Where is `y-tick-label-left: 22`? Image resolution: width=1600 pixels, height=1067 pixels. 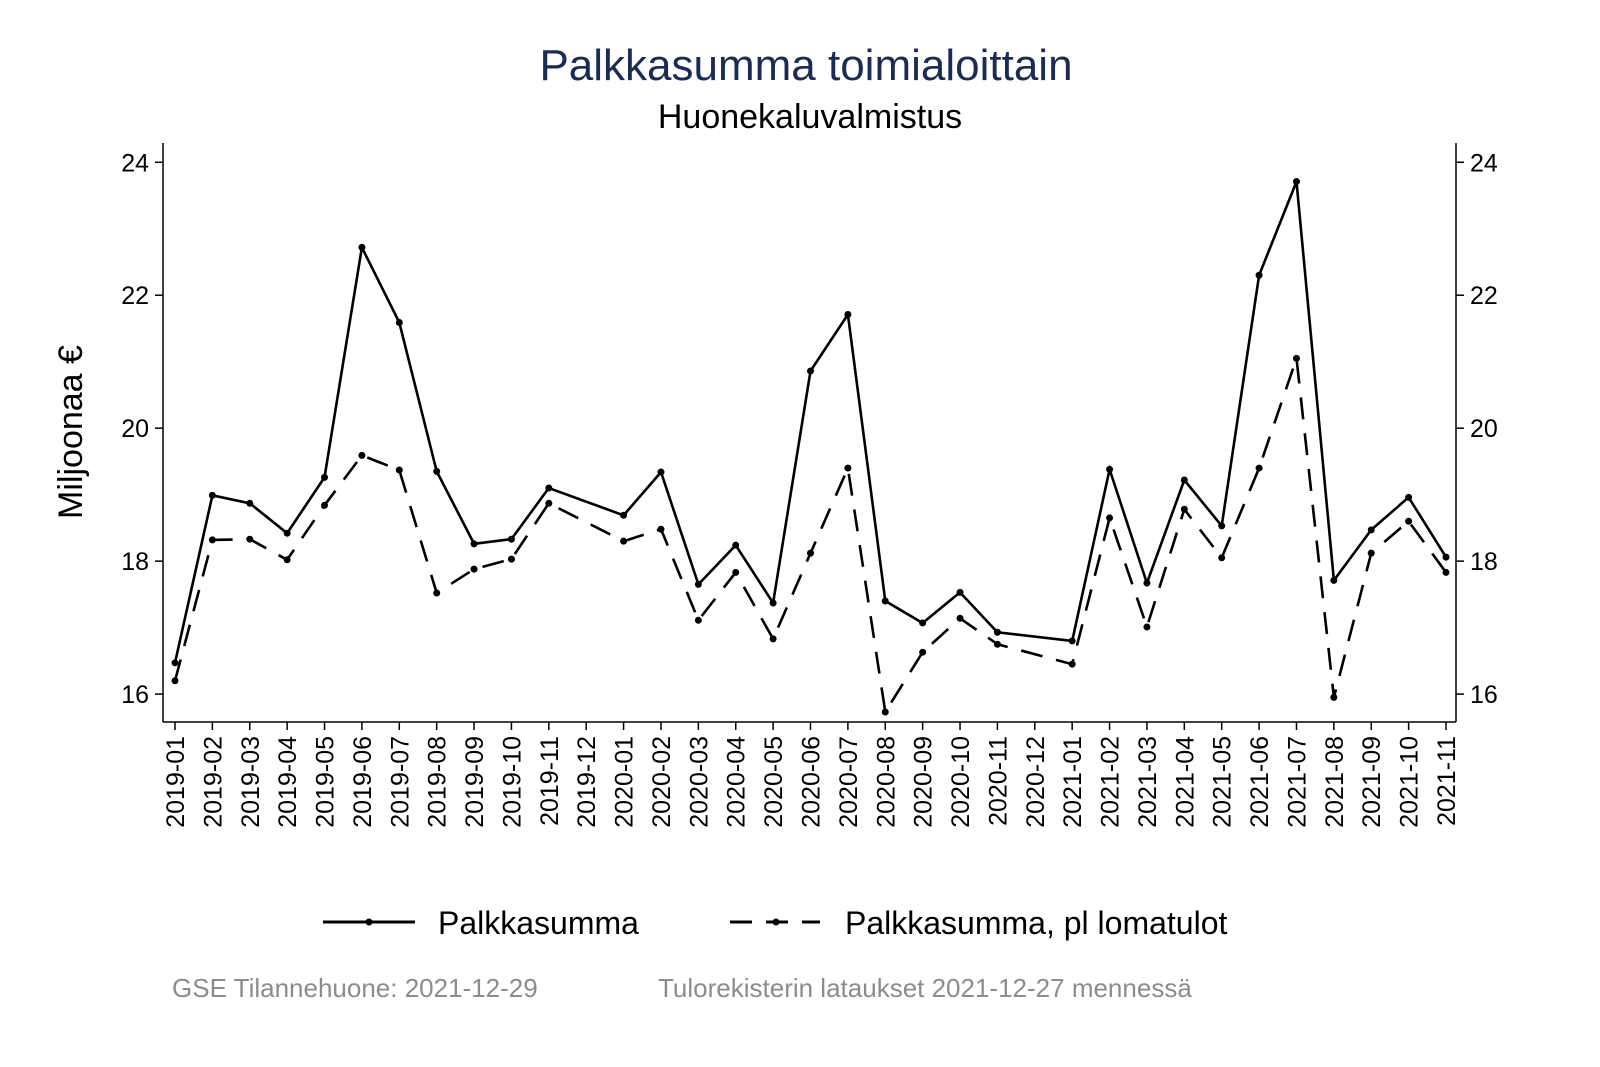
y-tick-label-left: 22 is located at coordinates (135, 296).